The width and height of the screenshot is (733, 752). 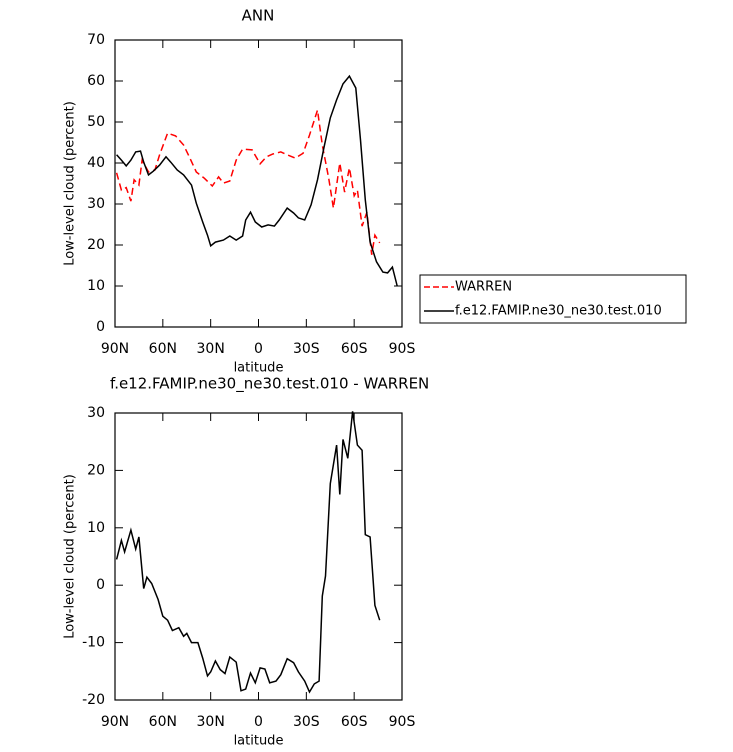 What do you see at coordinates (558, 311) in the screenshot?
I see `legend-label: f.e12.FAMIP.ne30_ne30.test.010` at bounding box center [558, 311].